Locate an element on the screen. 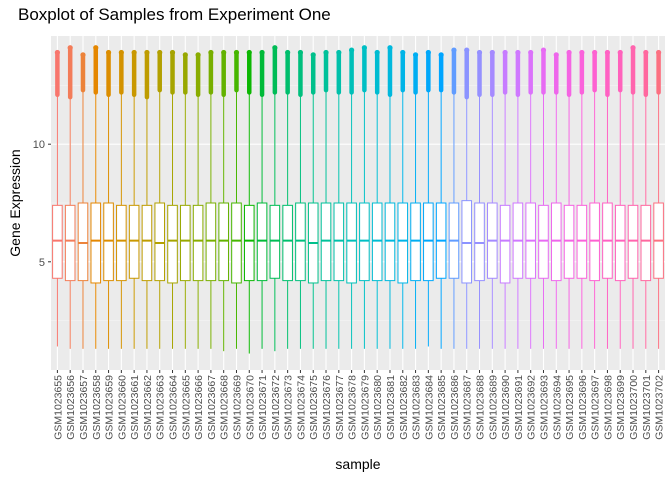 Image resolution: width=672 pixels, height=480 pixels. boxplot-GSM1023672 is located at coordinates (275, 198).